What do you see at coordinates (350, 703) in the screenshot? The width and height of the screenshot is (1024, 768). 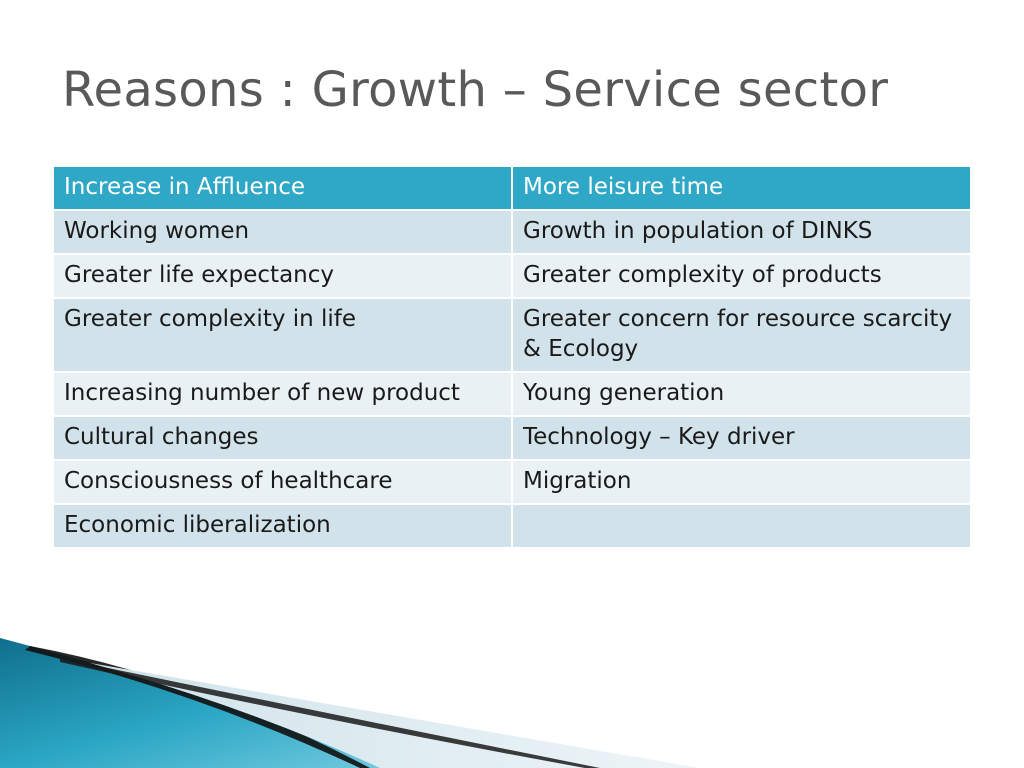 I see `corner-swoosh-decoration` at bounding box center [350, 703].